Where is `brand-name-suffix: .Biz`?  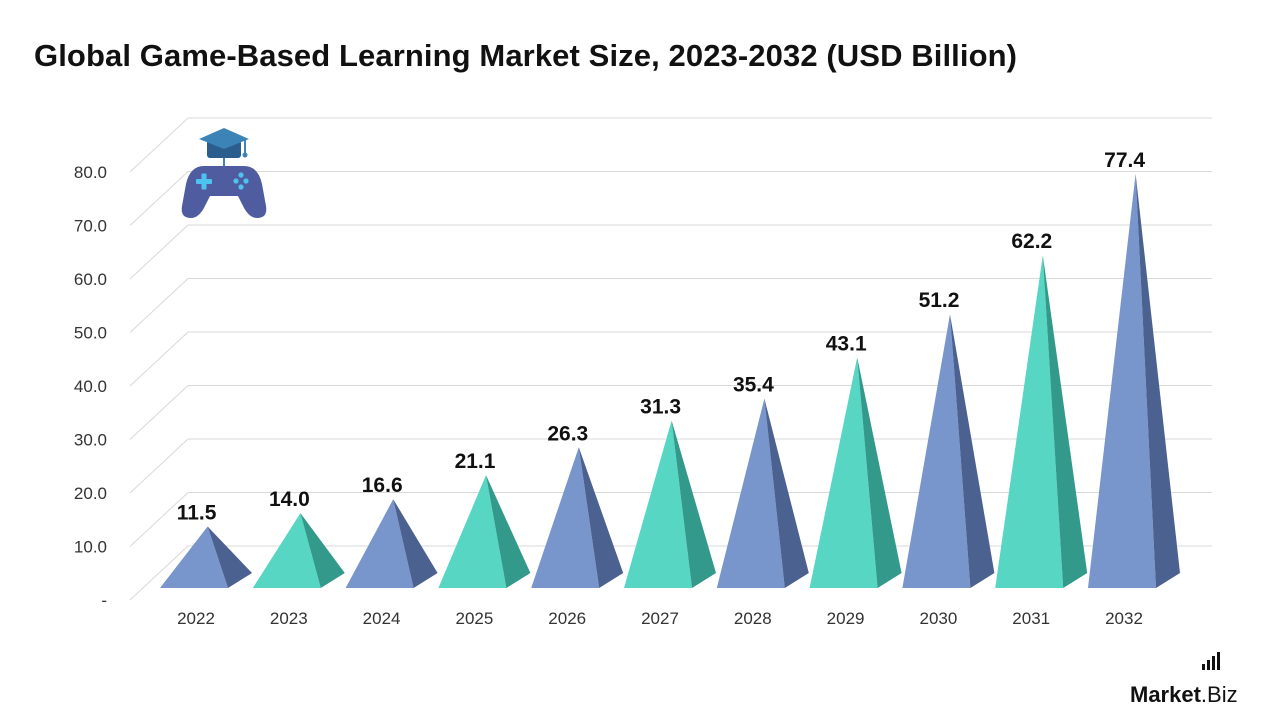 brand-name-suffix: .Biz is located at coordinates (1219, 694).